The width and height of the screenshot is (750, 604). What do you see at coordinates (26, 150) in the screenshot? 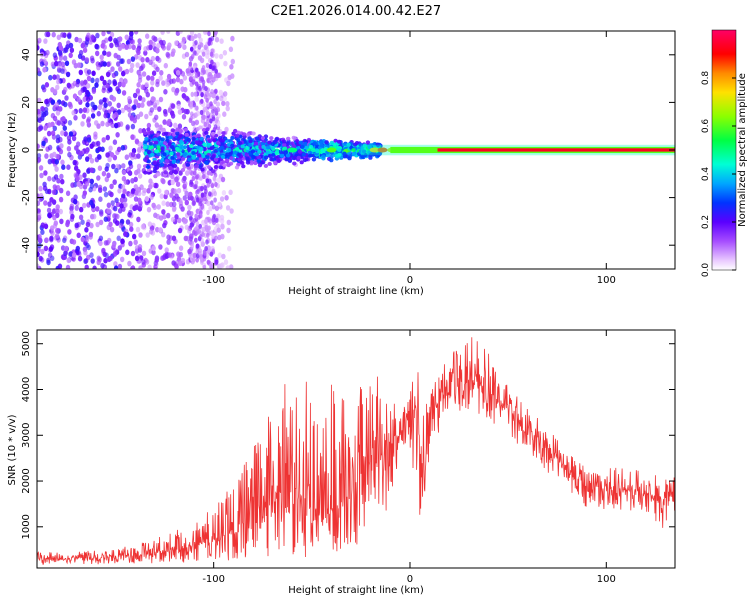
I see `y-tick-label: 0` at bounding box center [26, 150].